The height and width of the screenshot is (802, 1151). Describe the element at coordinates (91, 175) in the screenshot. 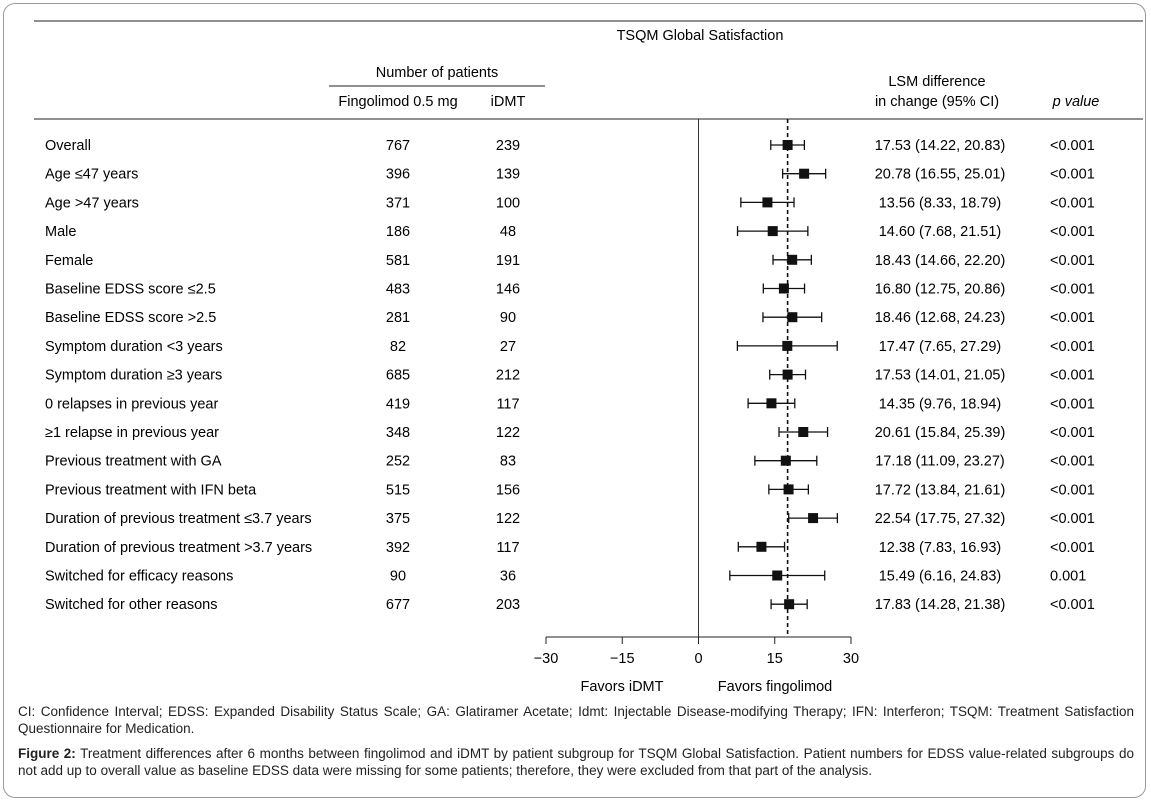

I see `row-label: Age ≤47 years` at that location.